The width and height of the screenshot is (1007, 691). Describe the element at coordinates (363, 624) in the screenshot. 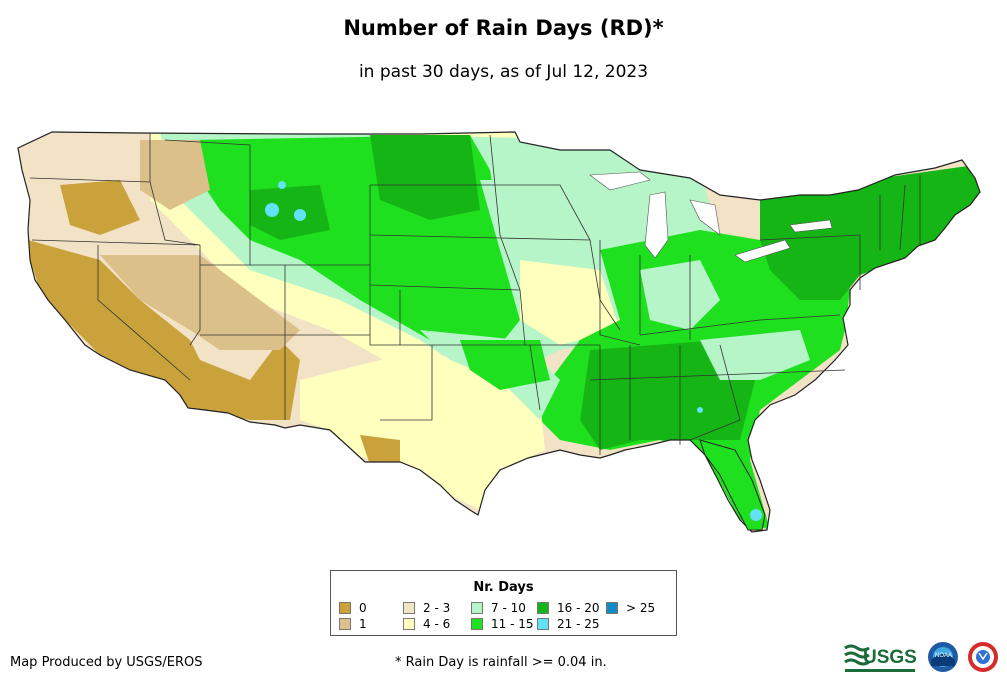

I see `legend-label: 1` at that location.